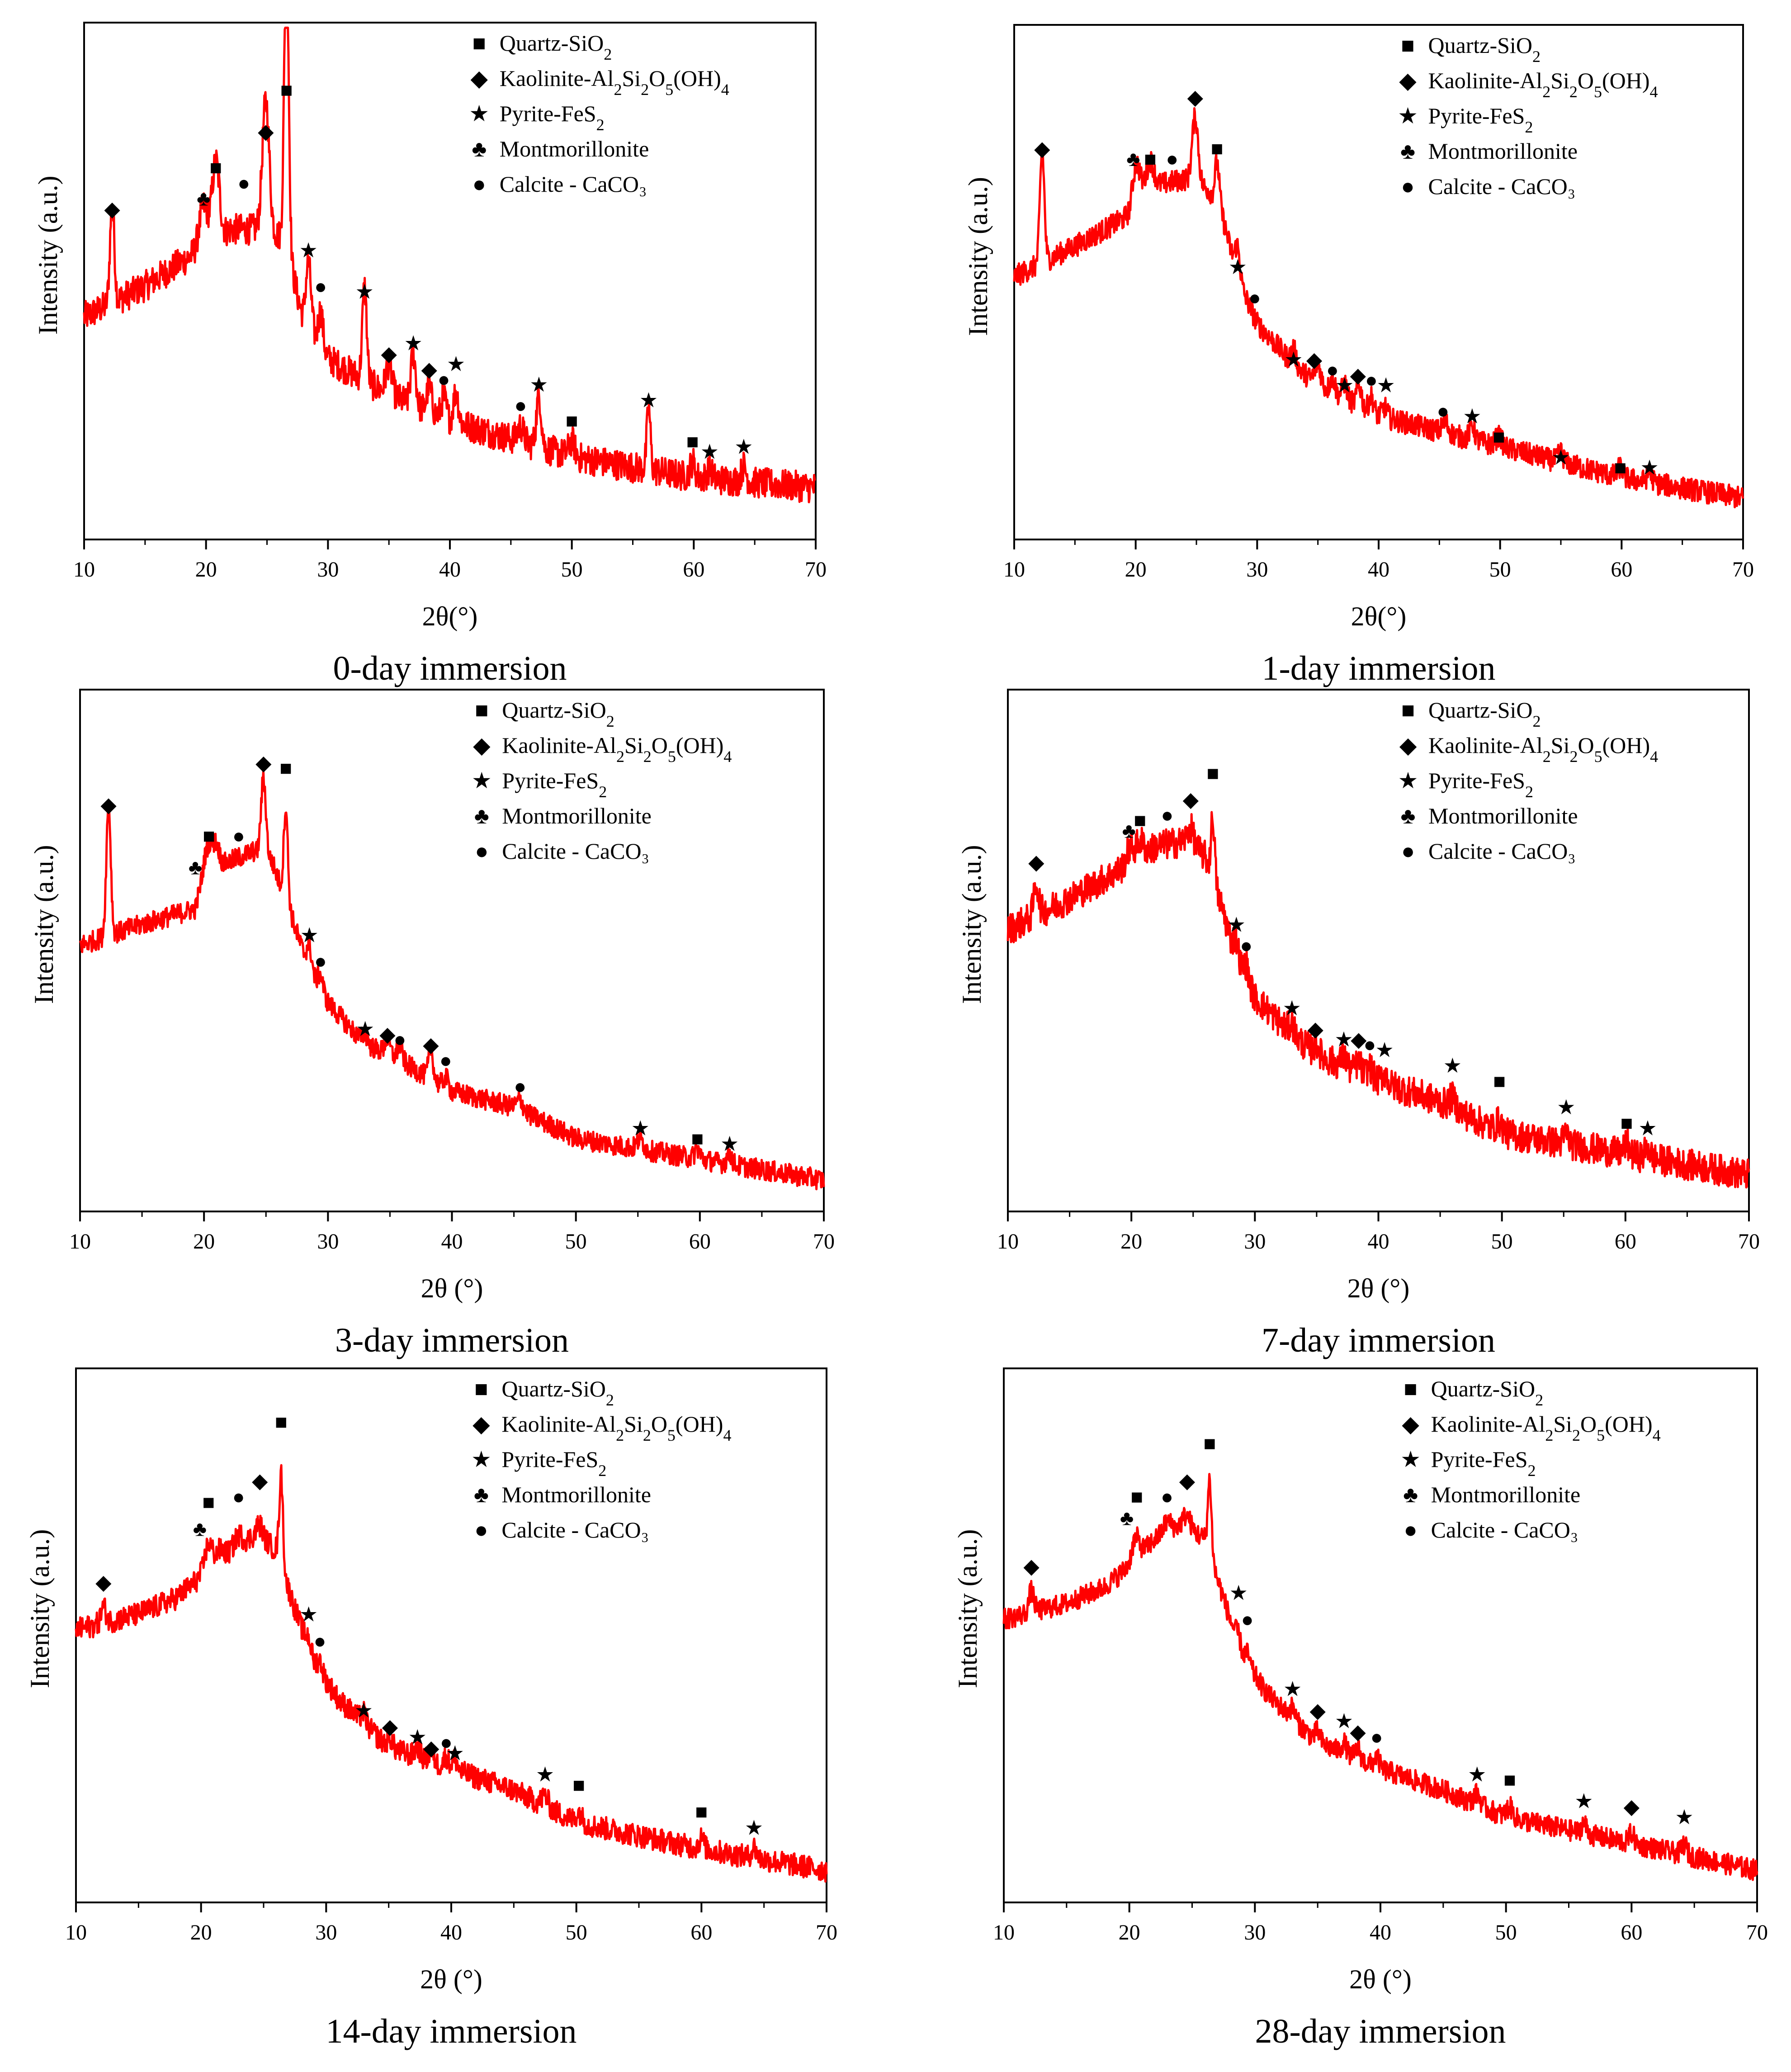 This screenshot has height=2072, width=1791. I want to click on x-tick-label: 60, so click(700, 1242).